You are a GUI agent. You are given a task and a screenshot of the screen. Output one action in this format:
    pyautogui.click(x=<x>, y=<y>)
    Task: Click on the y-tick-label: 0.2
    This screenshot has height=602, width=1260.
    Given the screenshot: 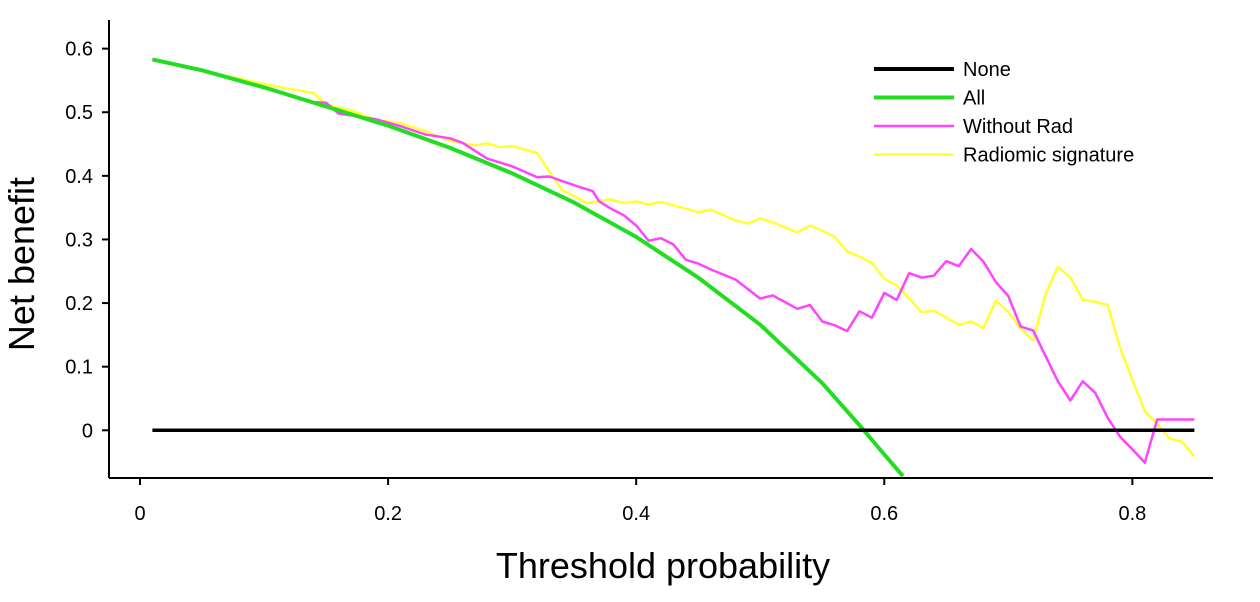 What is the action you would take?
    pyautogui.click(x=79, y=304)
    